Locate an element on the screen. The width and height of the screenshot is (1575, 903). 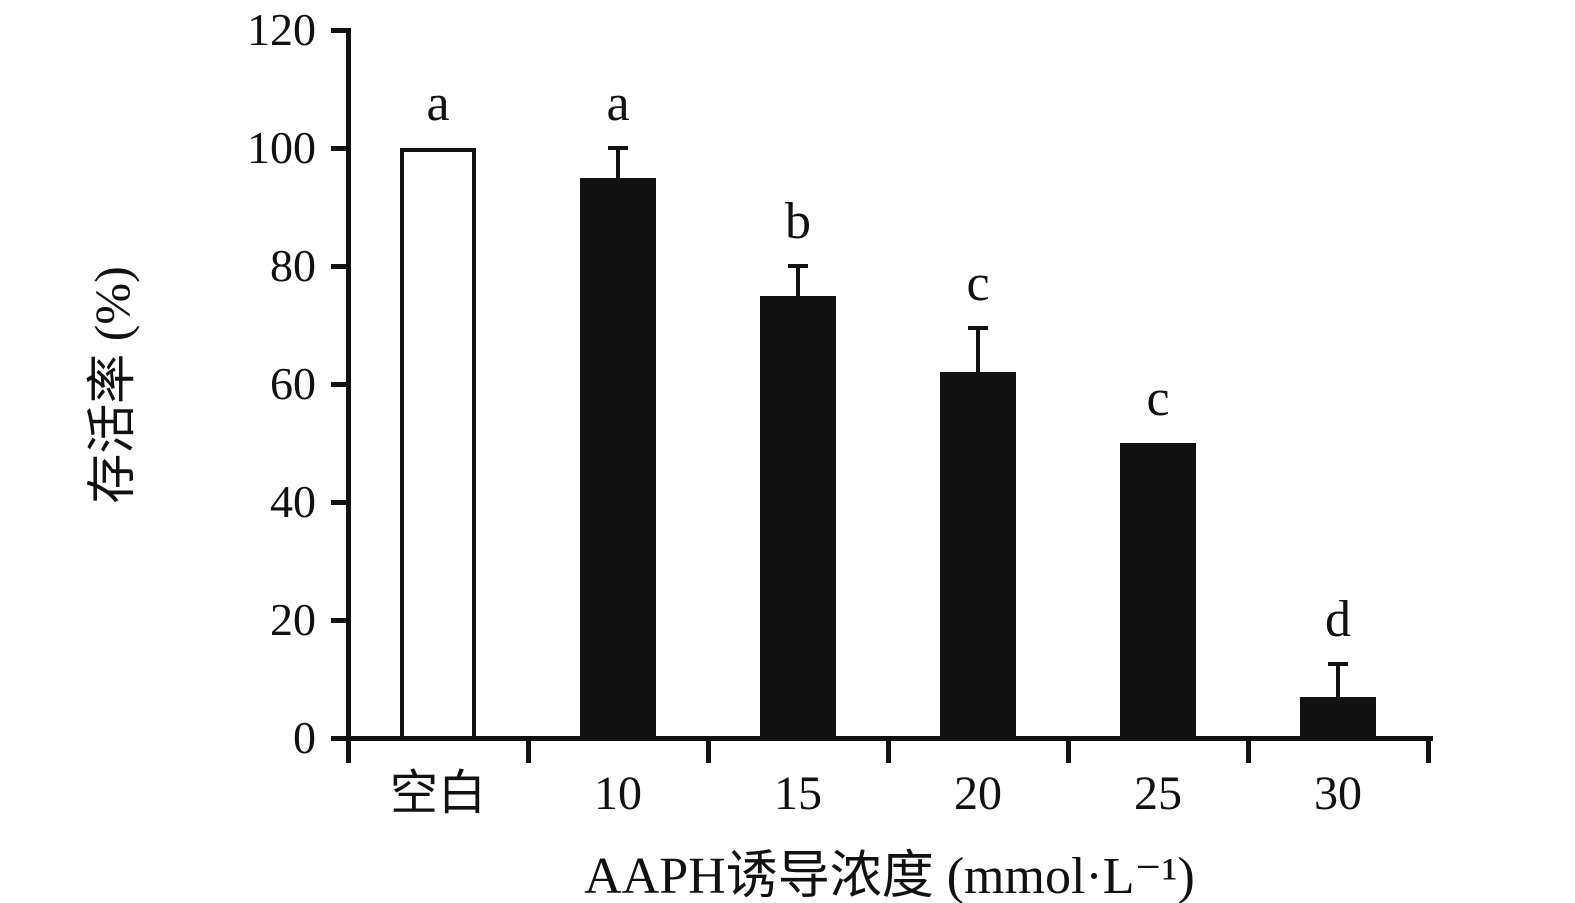
y-axis-line is located at coordinates (348, 384).